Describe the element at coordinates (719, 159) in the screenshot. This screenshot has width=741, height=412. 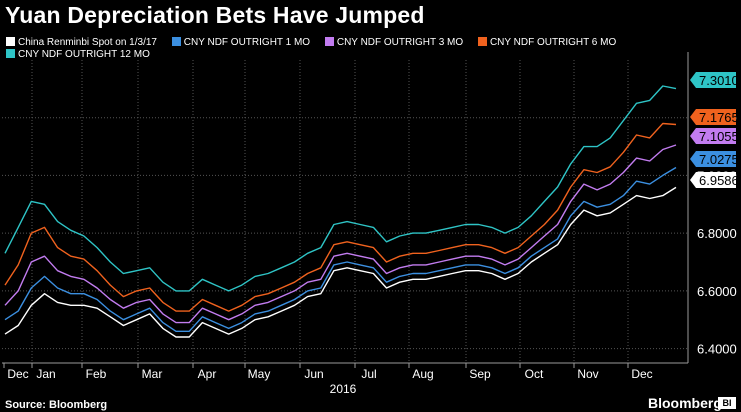
I see `last-value-label: 7.0275` at that location.